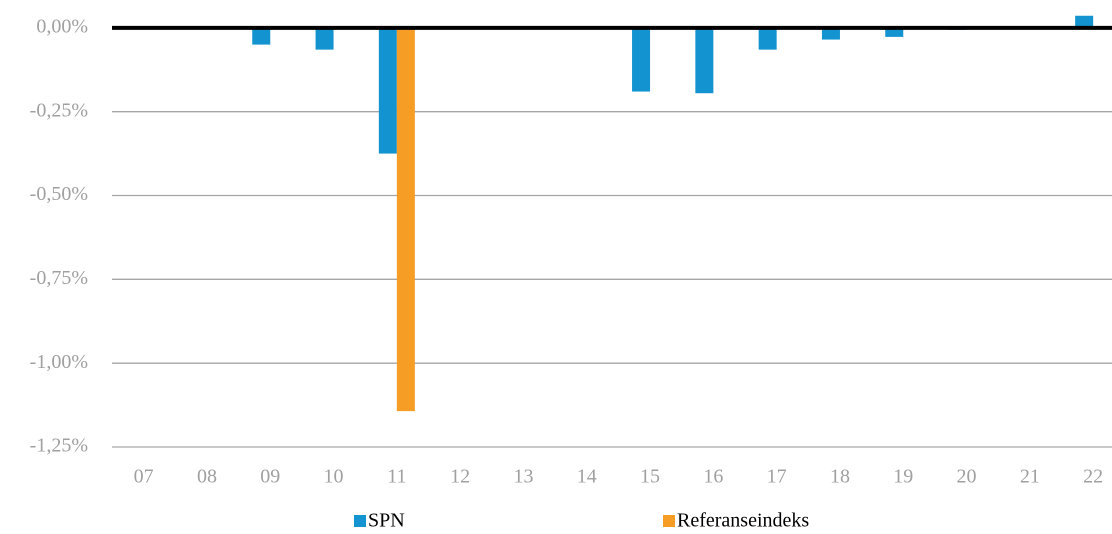 This screenshot has width=1112, height=534. I want to click on x-tick-label: 15, so click(650, 477).